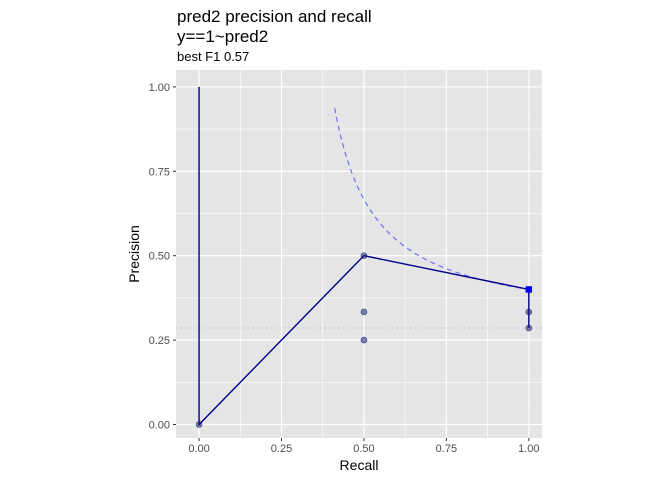  I want to click on y-tick-label: 0.00, so click(159, 425).